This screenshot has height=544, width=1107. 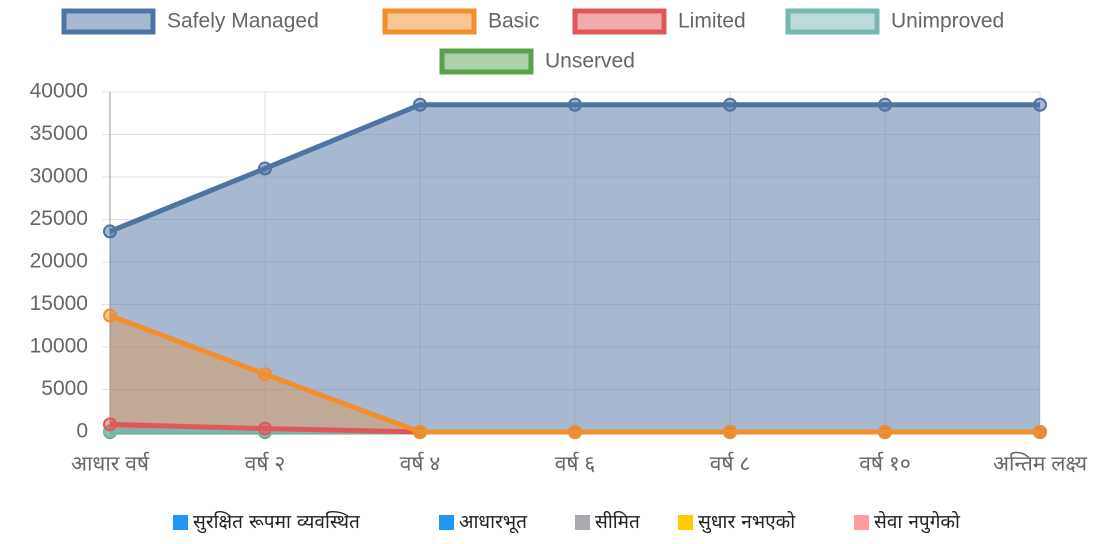 What do you see at coordinates (493, 522) in the screenshot?
I see `legend-label: आधारभूत` at bounding box center [493, 522].